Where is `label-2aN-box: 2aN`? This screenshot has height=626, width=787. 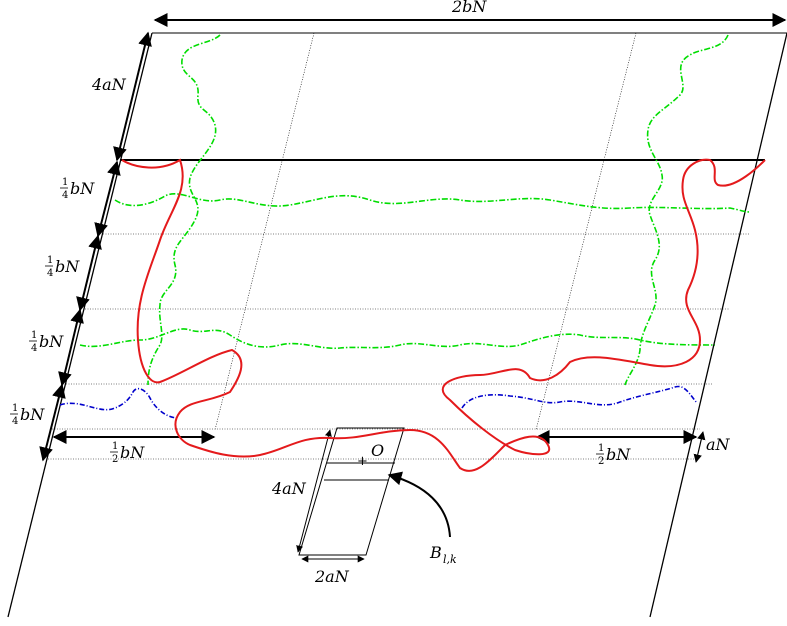
label-2aN-box: 2aN is located at coordinates (332, 576).